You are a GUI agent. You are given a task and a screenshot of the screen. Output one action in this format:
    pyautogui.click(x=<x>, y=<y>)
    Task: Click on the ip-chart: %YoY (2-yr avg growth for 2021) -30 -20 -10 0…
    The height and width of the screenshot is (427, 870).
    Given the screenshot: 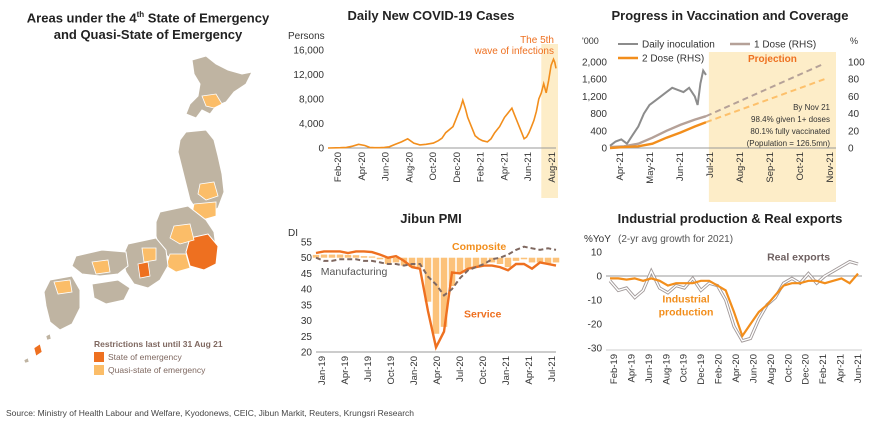 What is the action you would take?
    pyautogui.click(x=724, y=309)
    